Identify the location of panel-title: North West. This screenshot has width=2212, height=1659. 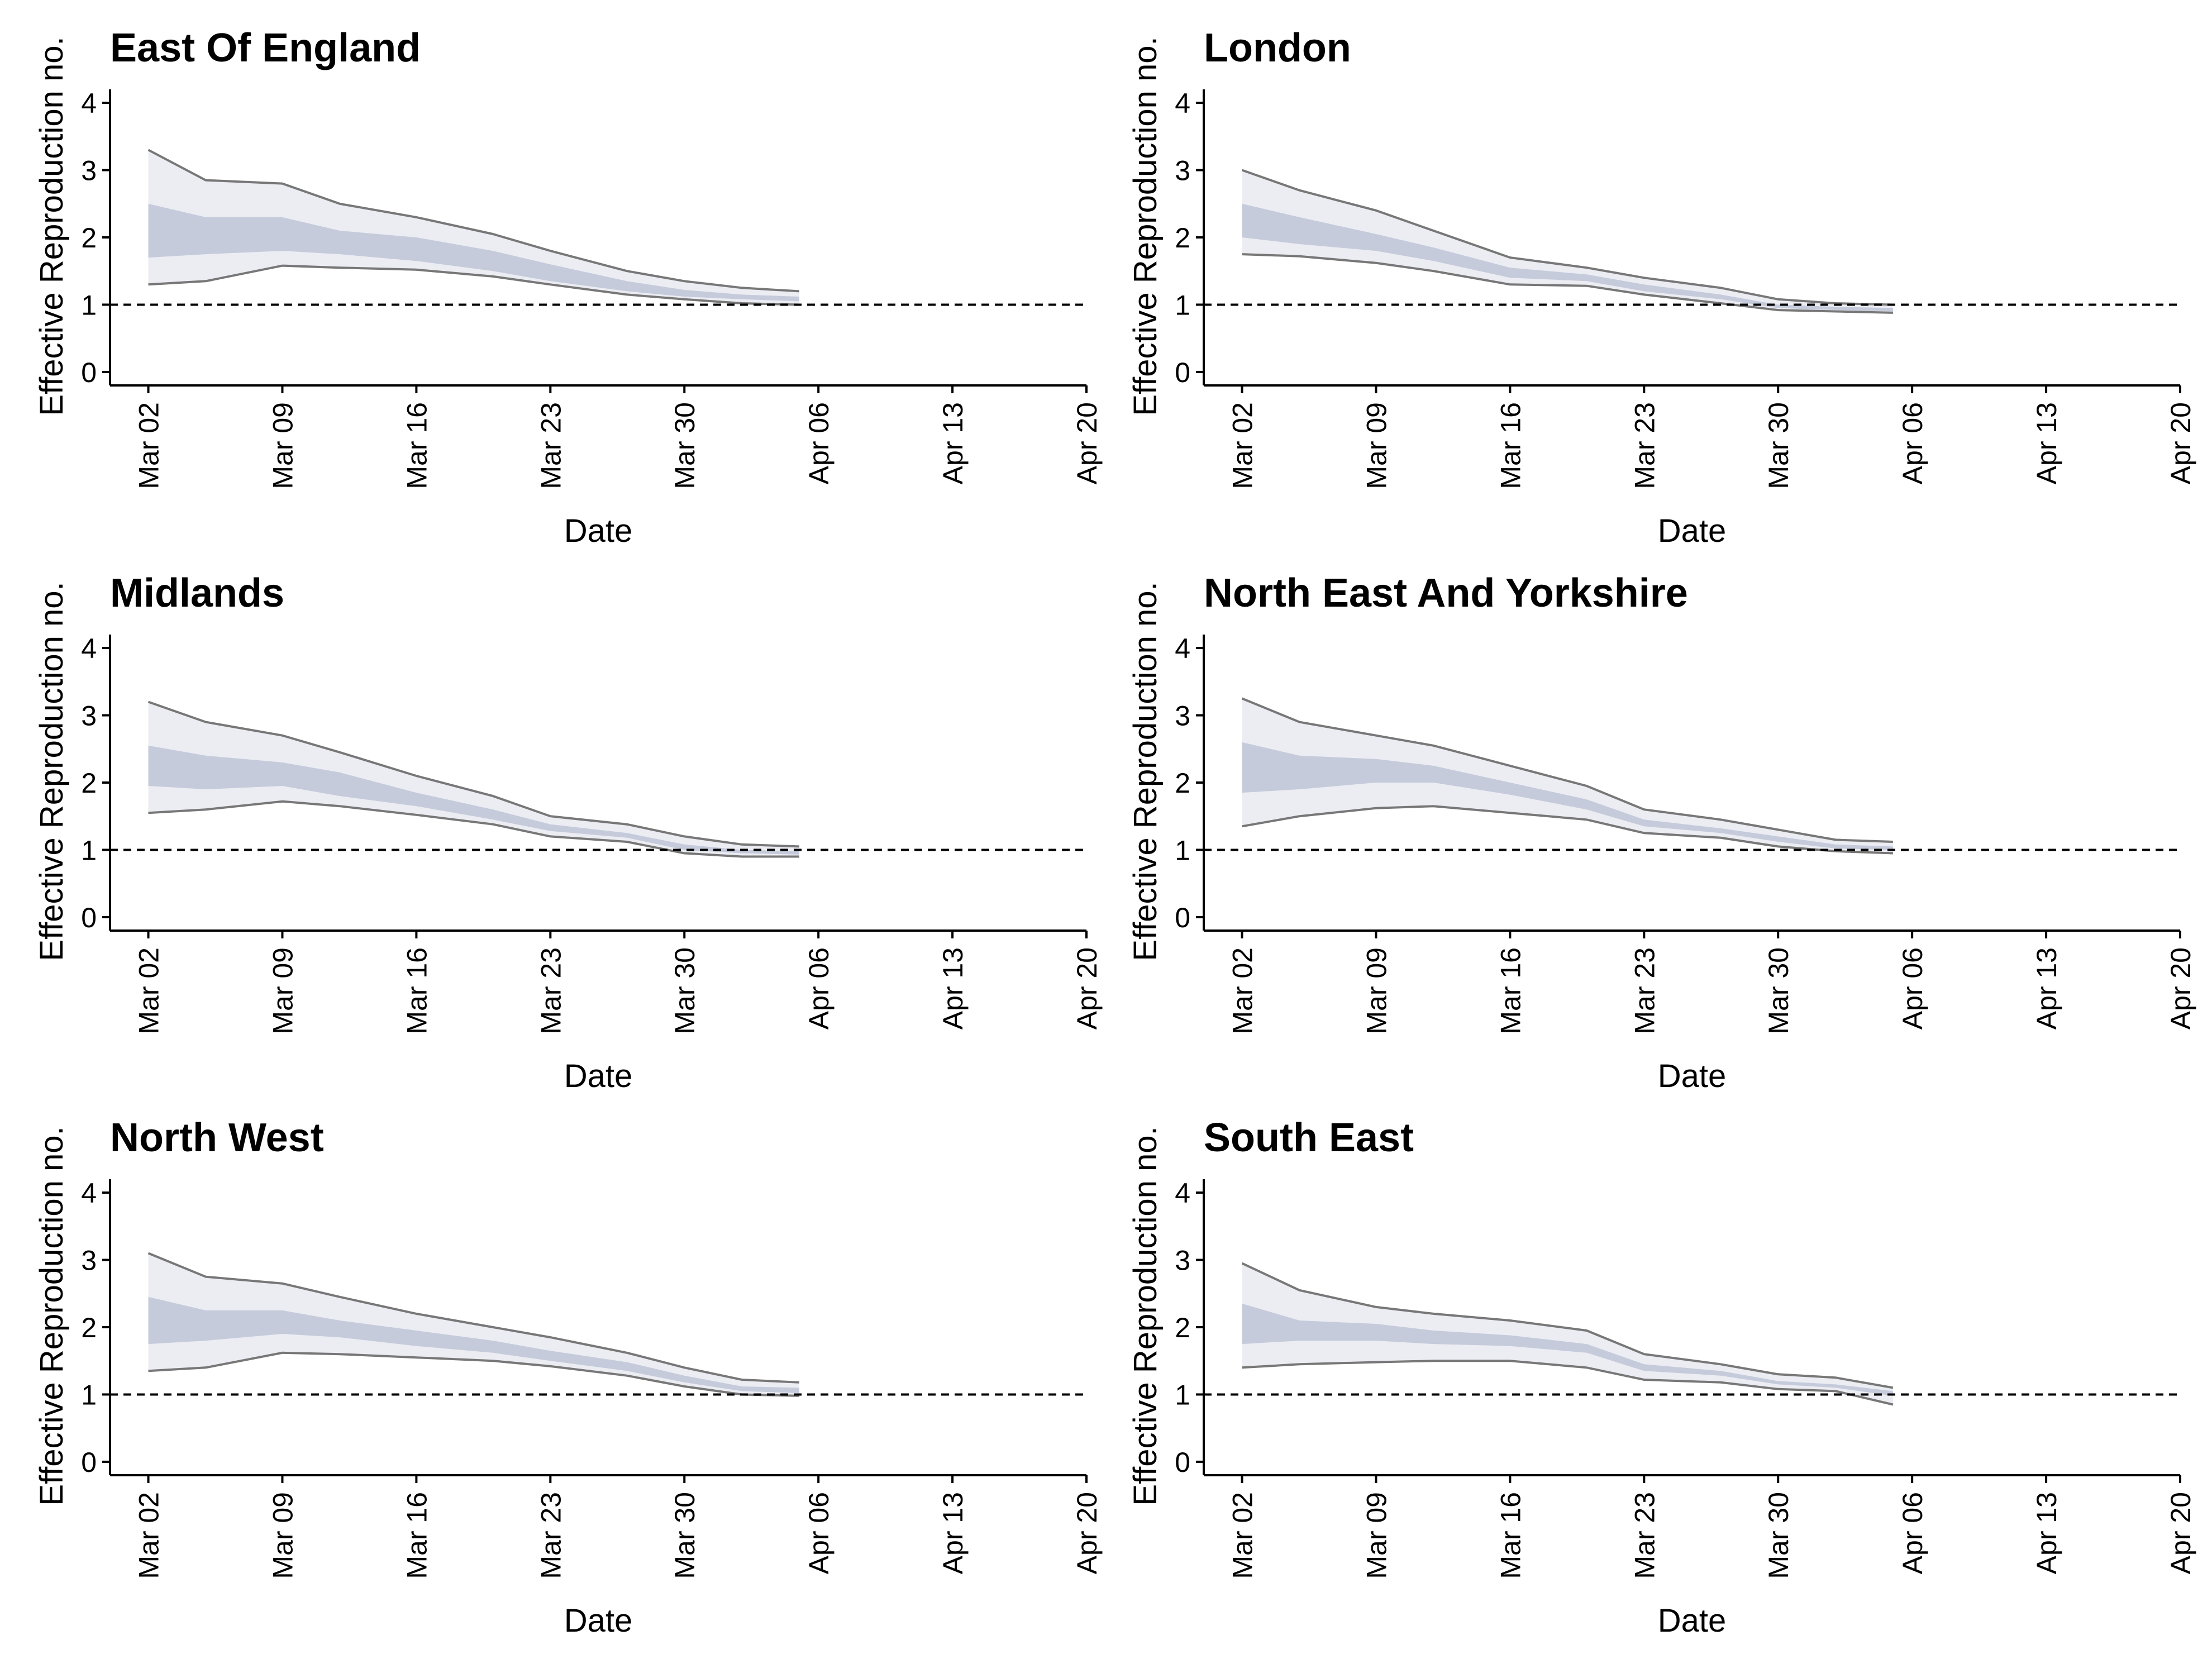
(217, 1138).